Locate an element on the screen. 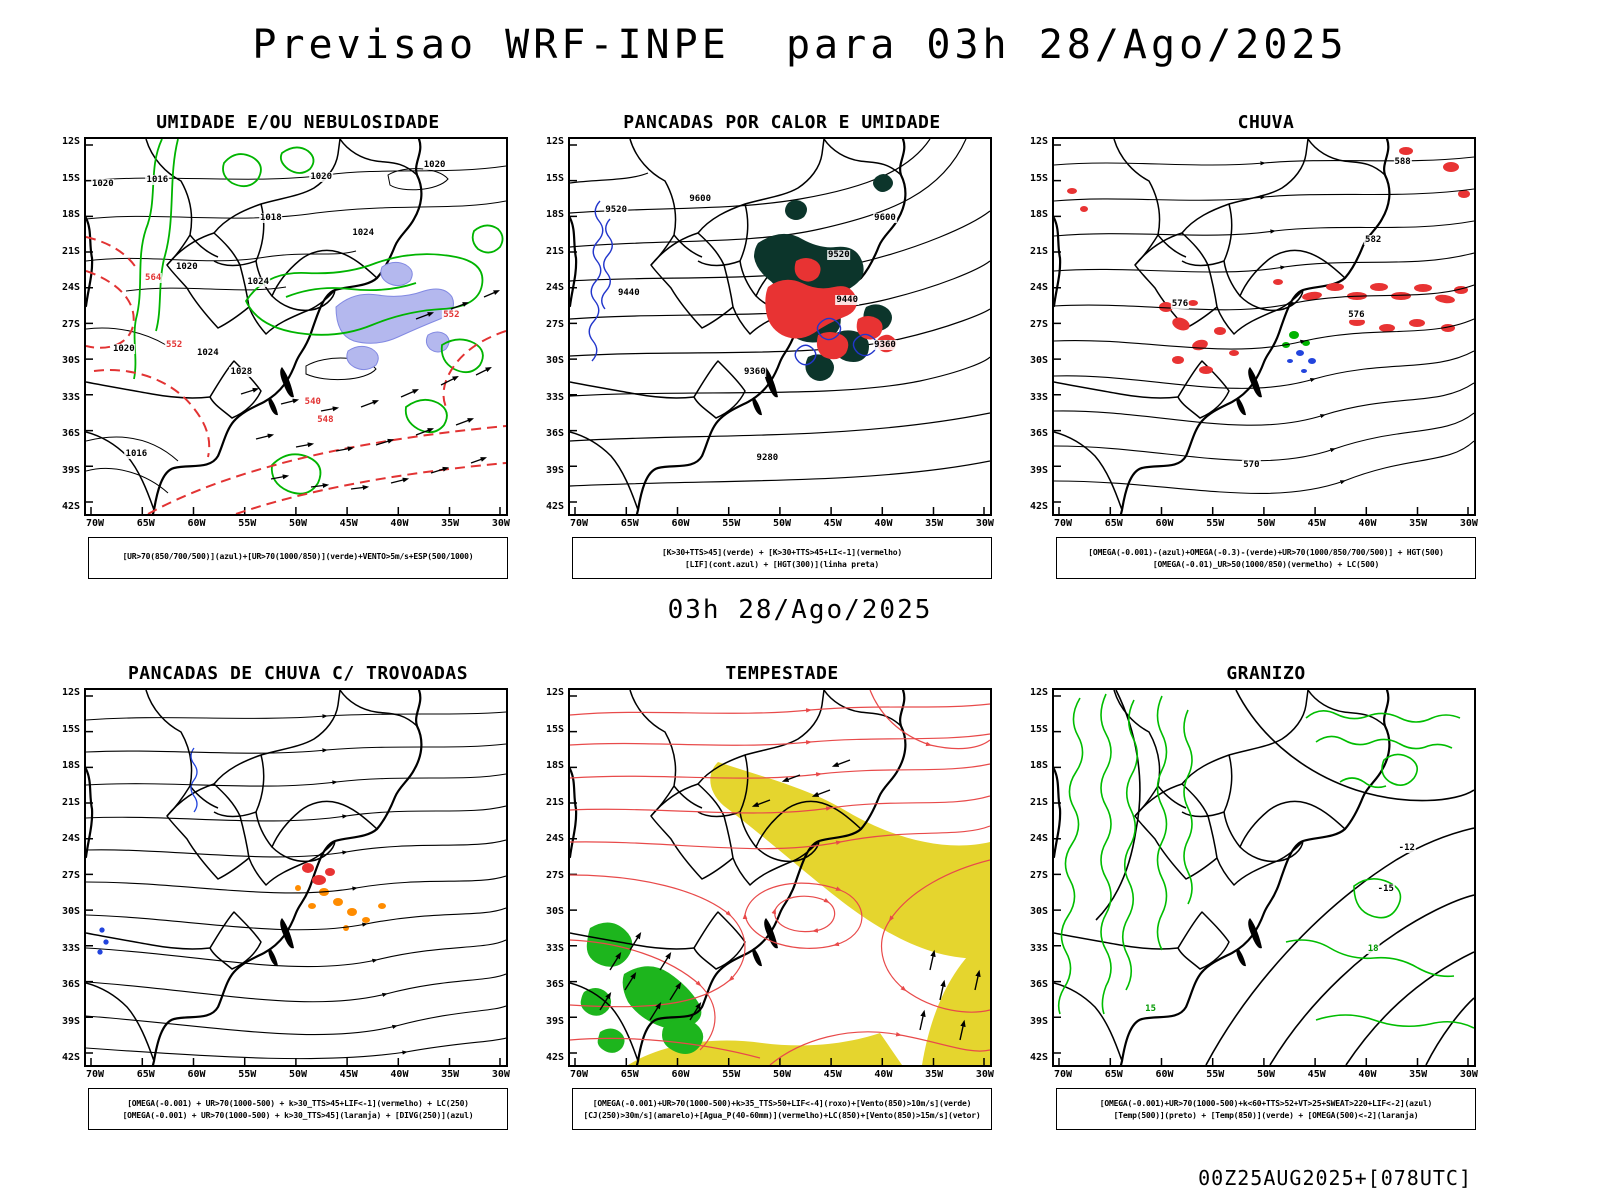 The width and height of the screenshot is (1600, 1200). weather-map-svg is located at coordinates (296, 877).